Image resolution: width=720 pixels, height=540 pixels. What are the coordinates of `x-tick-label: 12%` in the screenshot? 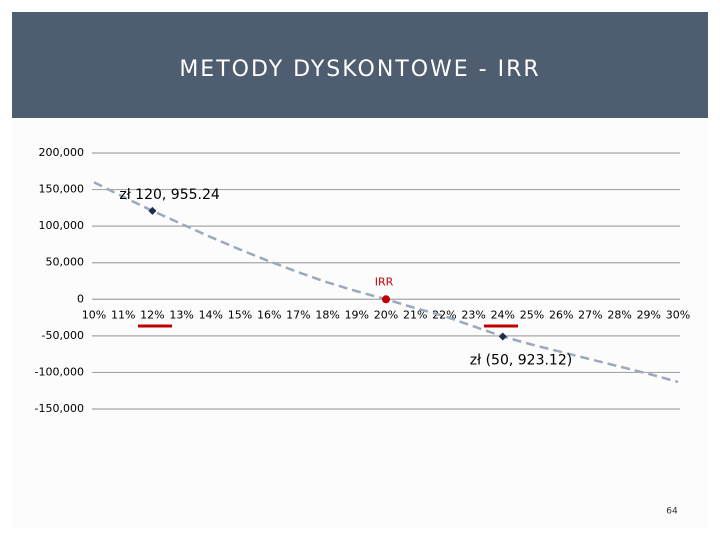 It's located at (152, 314).